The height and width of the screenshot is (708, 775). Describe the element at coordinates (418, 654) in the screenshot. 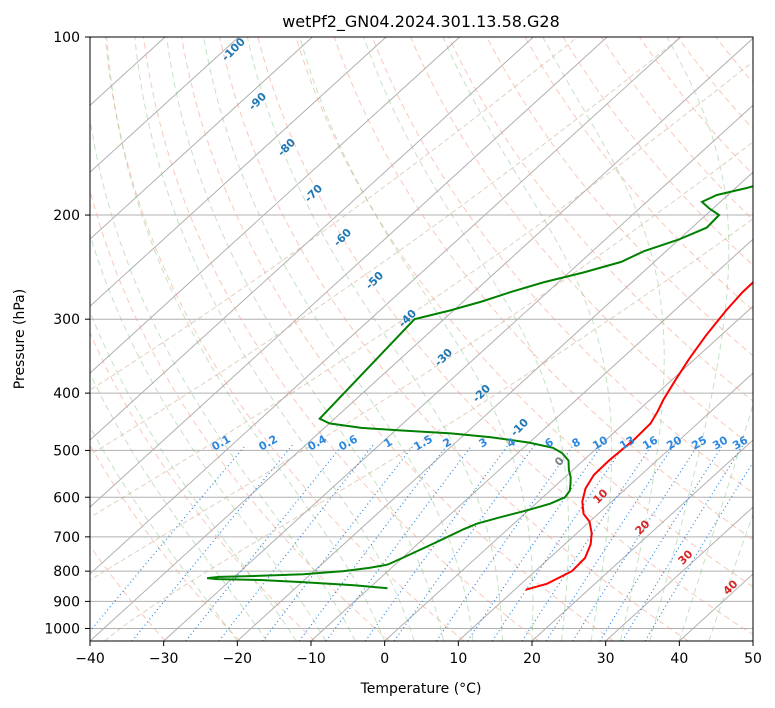

I see `x-axis: −40 −30 −20 −10 0 10 20 30 40 50` at that location.